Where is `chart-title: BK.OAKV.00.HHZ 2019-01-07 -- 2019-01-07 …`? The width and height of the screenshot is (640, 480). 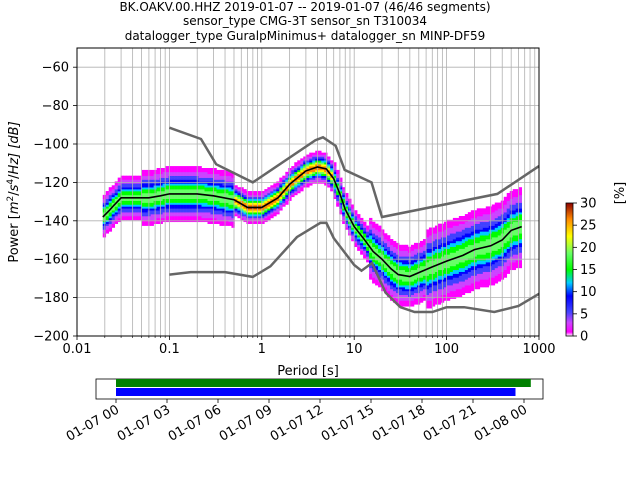
chart-title: BK.OAKV.00.HHZ 2019-01-07 -- 2019-01-07 … is located at coordinates (304, 21).